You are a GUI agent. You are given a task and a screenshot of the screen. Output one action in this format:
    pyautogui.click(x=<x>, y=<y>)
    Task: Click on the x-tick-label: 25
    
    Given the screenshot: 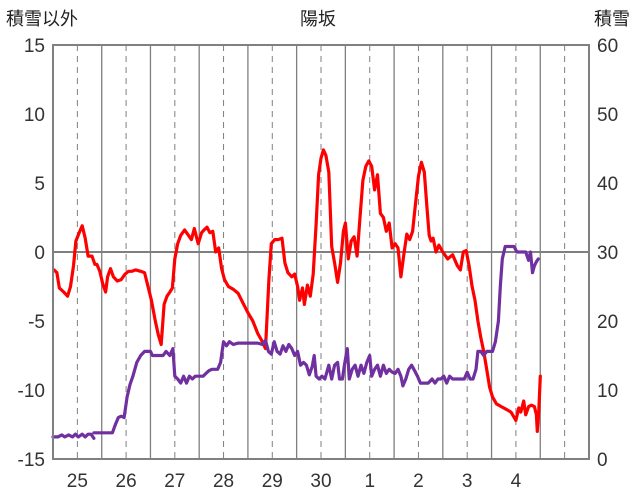 What is the action you would take?
    pyautogui.click(x=77, y=481)
    